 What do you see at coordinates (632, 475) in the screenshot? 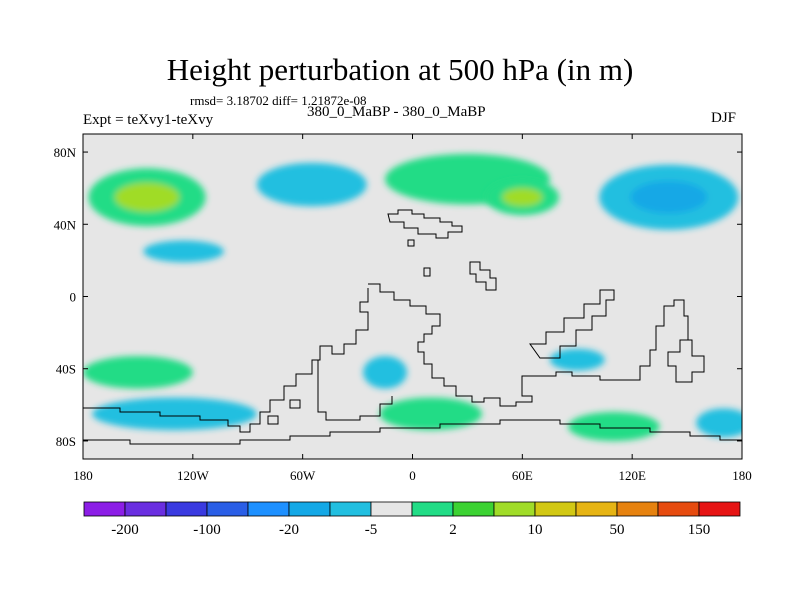
I see `x-tick-label: 120E` at bounding box center [632, 475].